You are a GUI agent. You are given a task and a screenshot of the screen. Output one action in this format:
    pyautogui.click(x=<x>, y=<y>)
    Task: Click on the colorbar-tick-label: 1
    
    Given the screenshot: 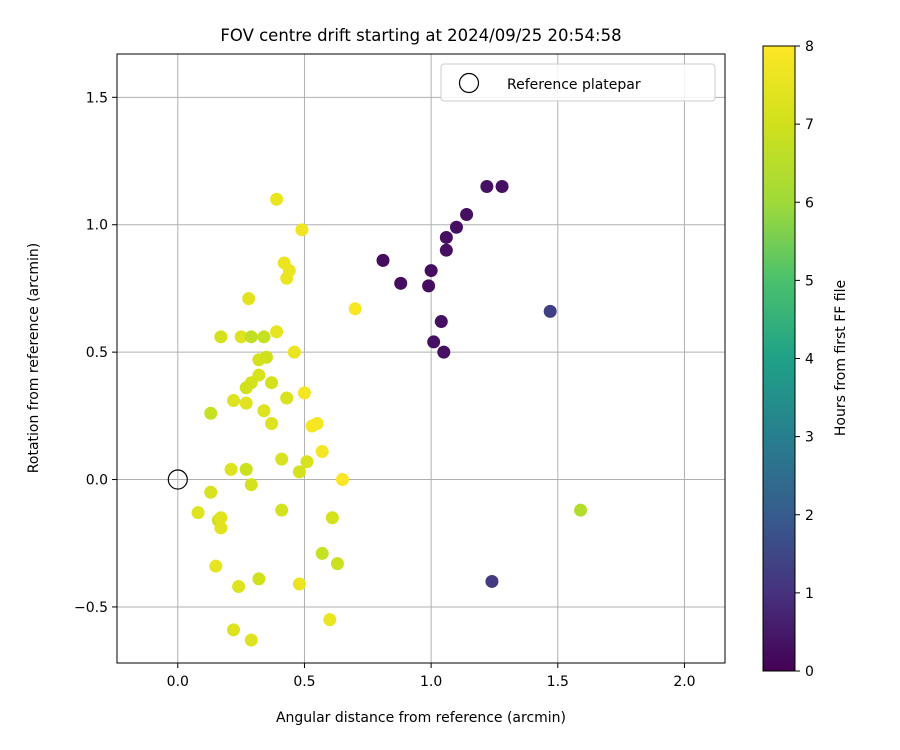 What is the action you would take?
    pyautogui.click(x=809, y=594)
    